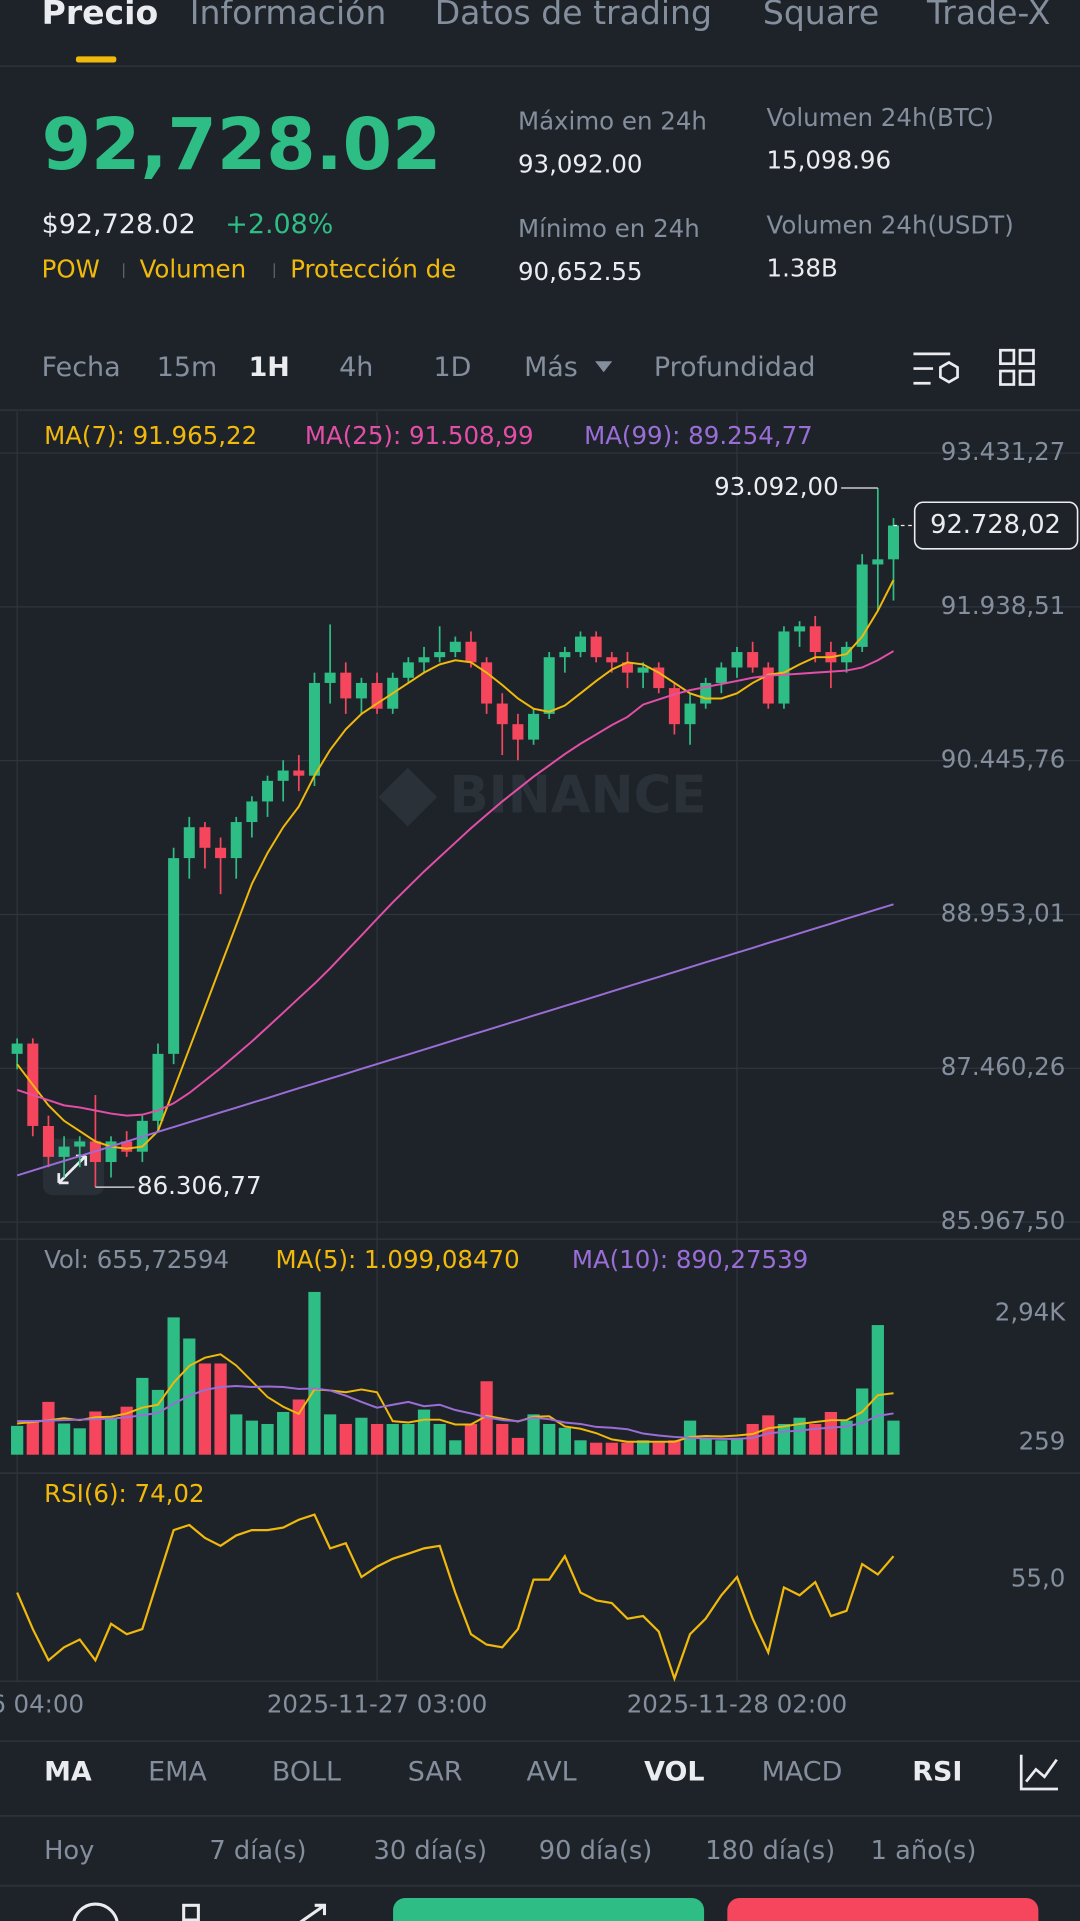 This screenshot has height=1921, width=1080. What do you see at coordinates (937, 1772) in the screenshot?
I see `indicator-tab: RSI` at bounding box center [937, 1772].